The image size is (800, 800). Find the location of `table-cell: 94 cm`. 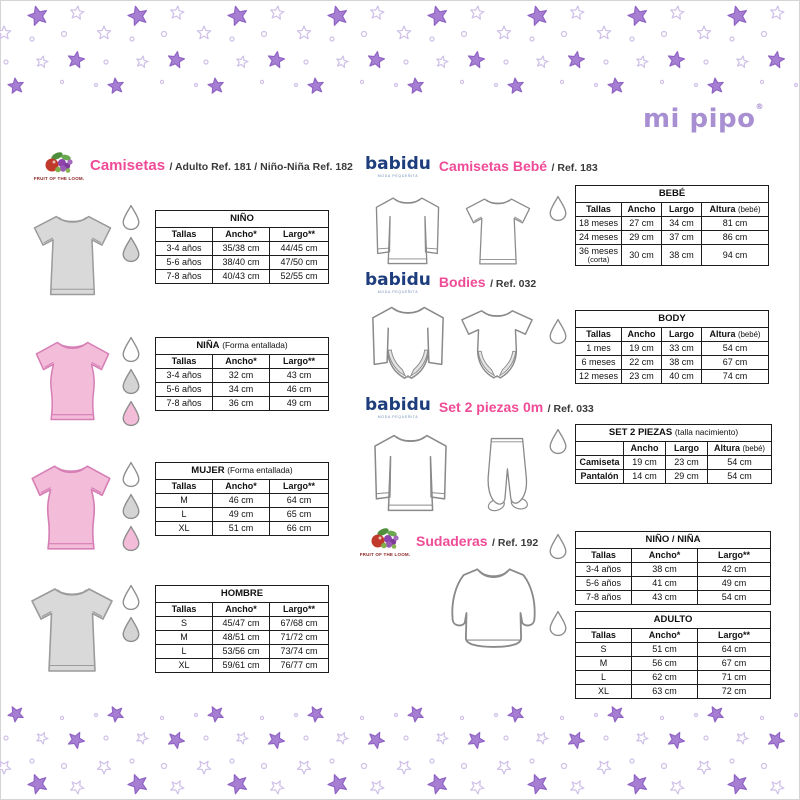

table-cell: 94 cm is located at coordinates (735, 255).